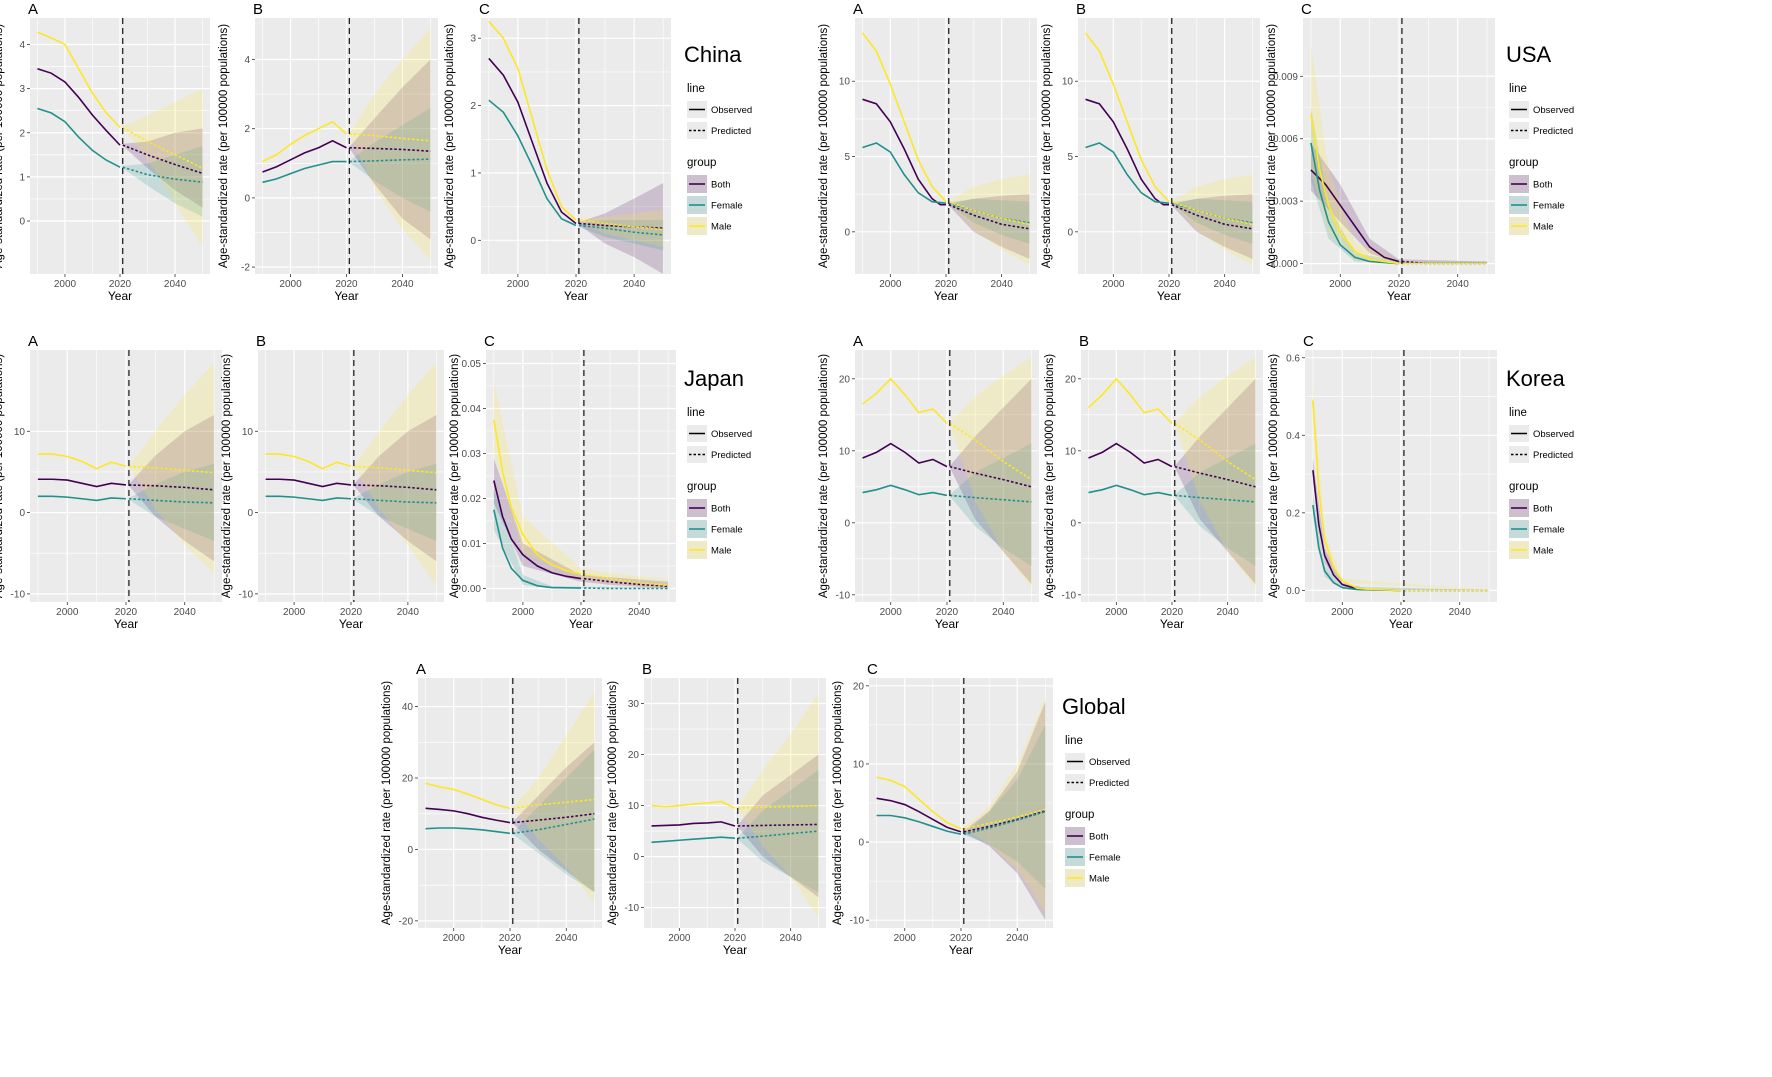 Image resolution: width=1772 pixels, height=1077 pixels. I want to click on y-tick-label: -20, so click(406, 921).